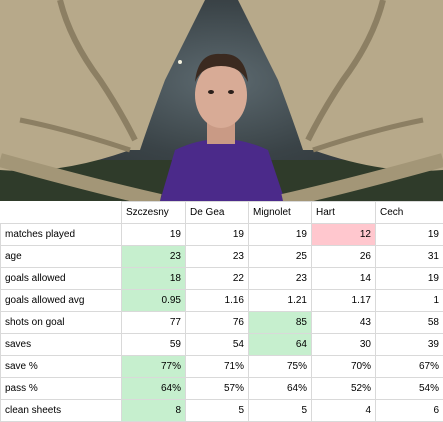 This screenshot has width=443, height=422. What do you see at coordinates (344, 279) in the screenshot?
I see `stat-cell: 14` at bounding box center [344, 279].